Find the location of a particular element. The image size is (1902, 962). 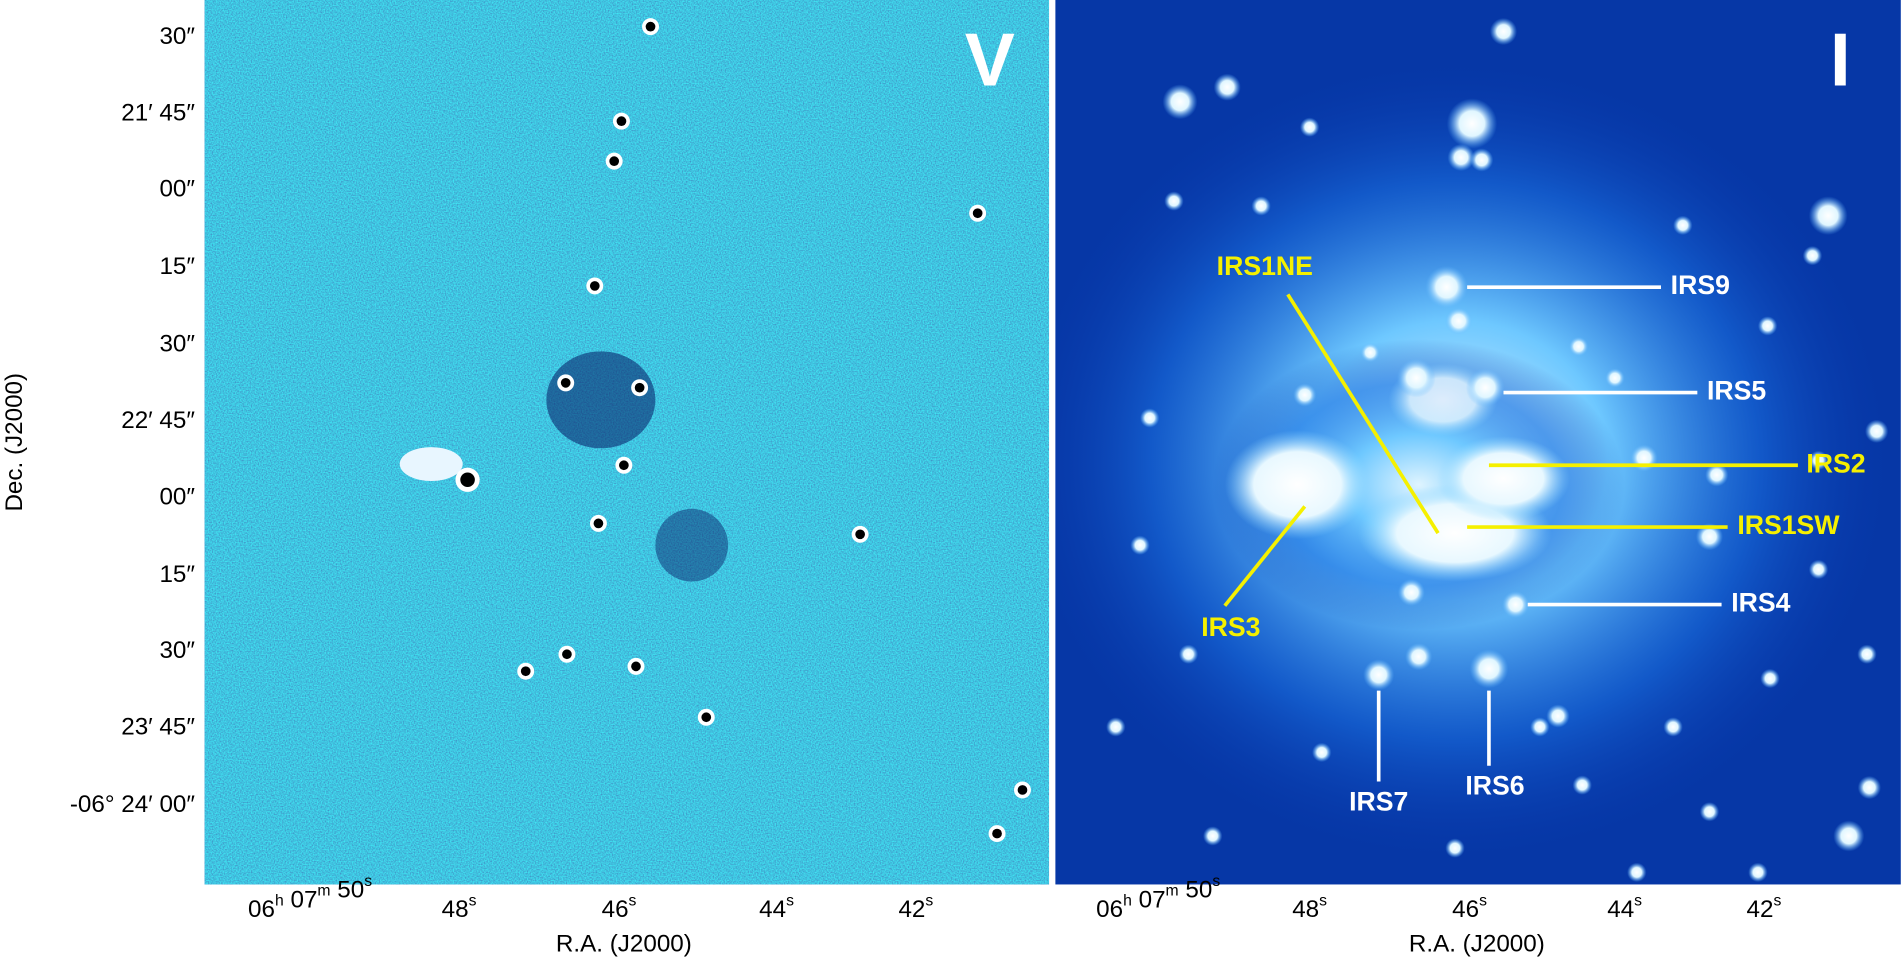

dec-tick-label: 22′ 45″ is located at coordinates (158, 420).